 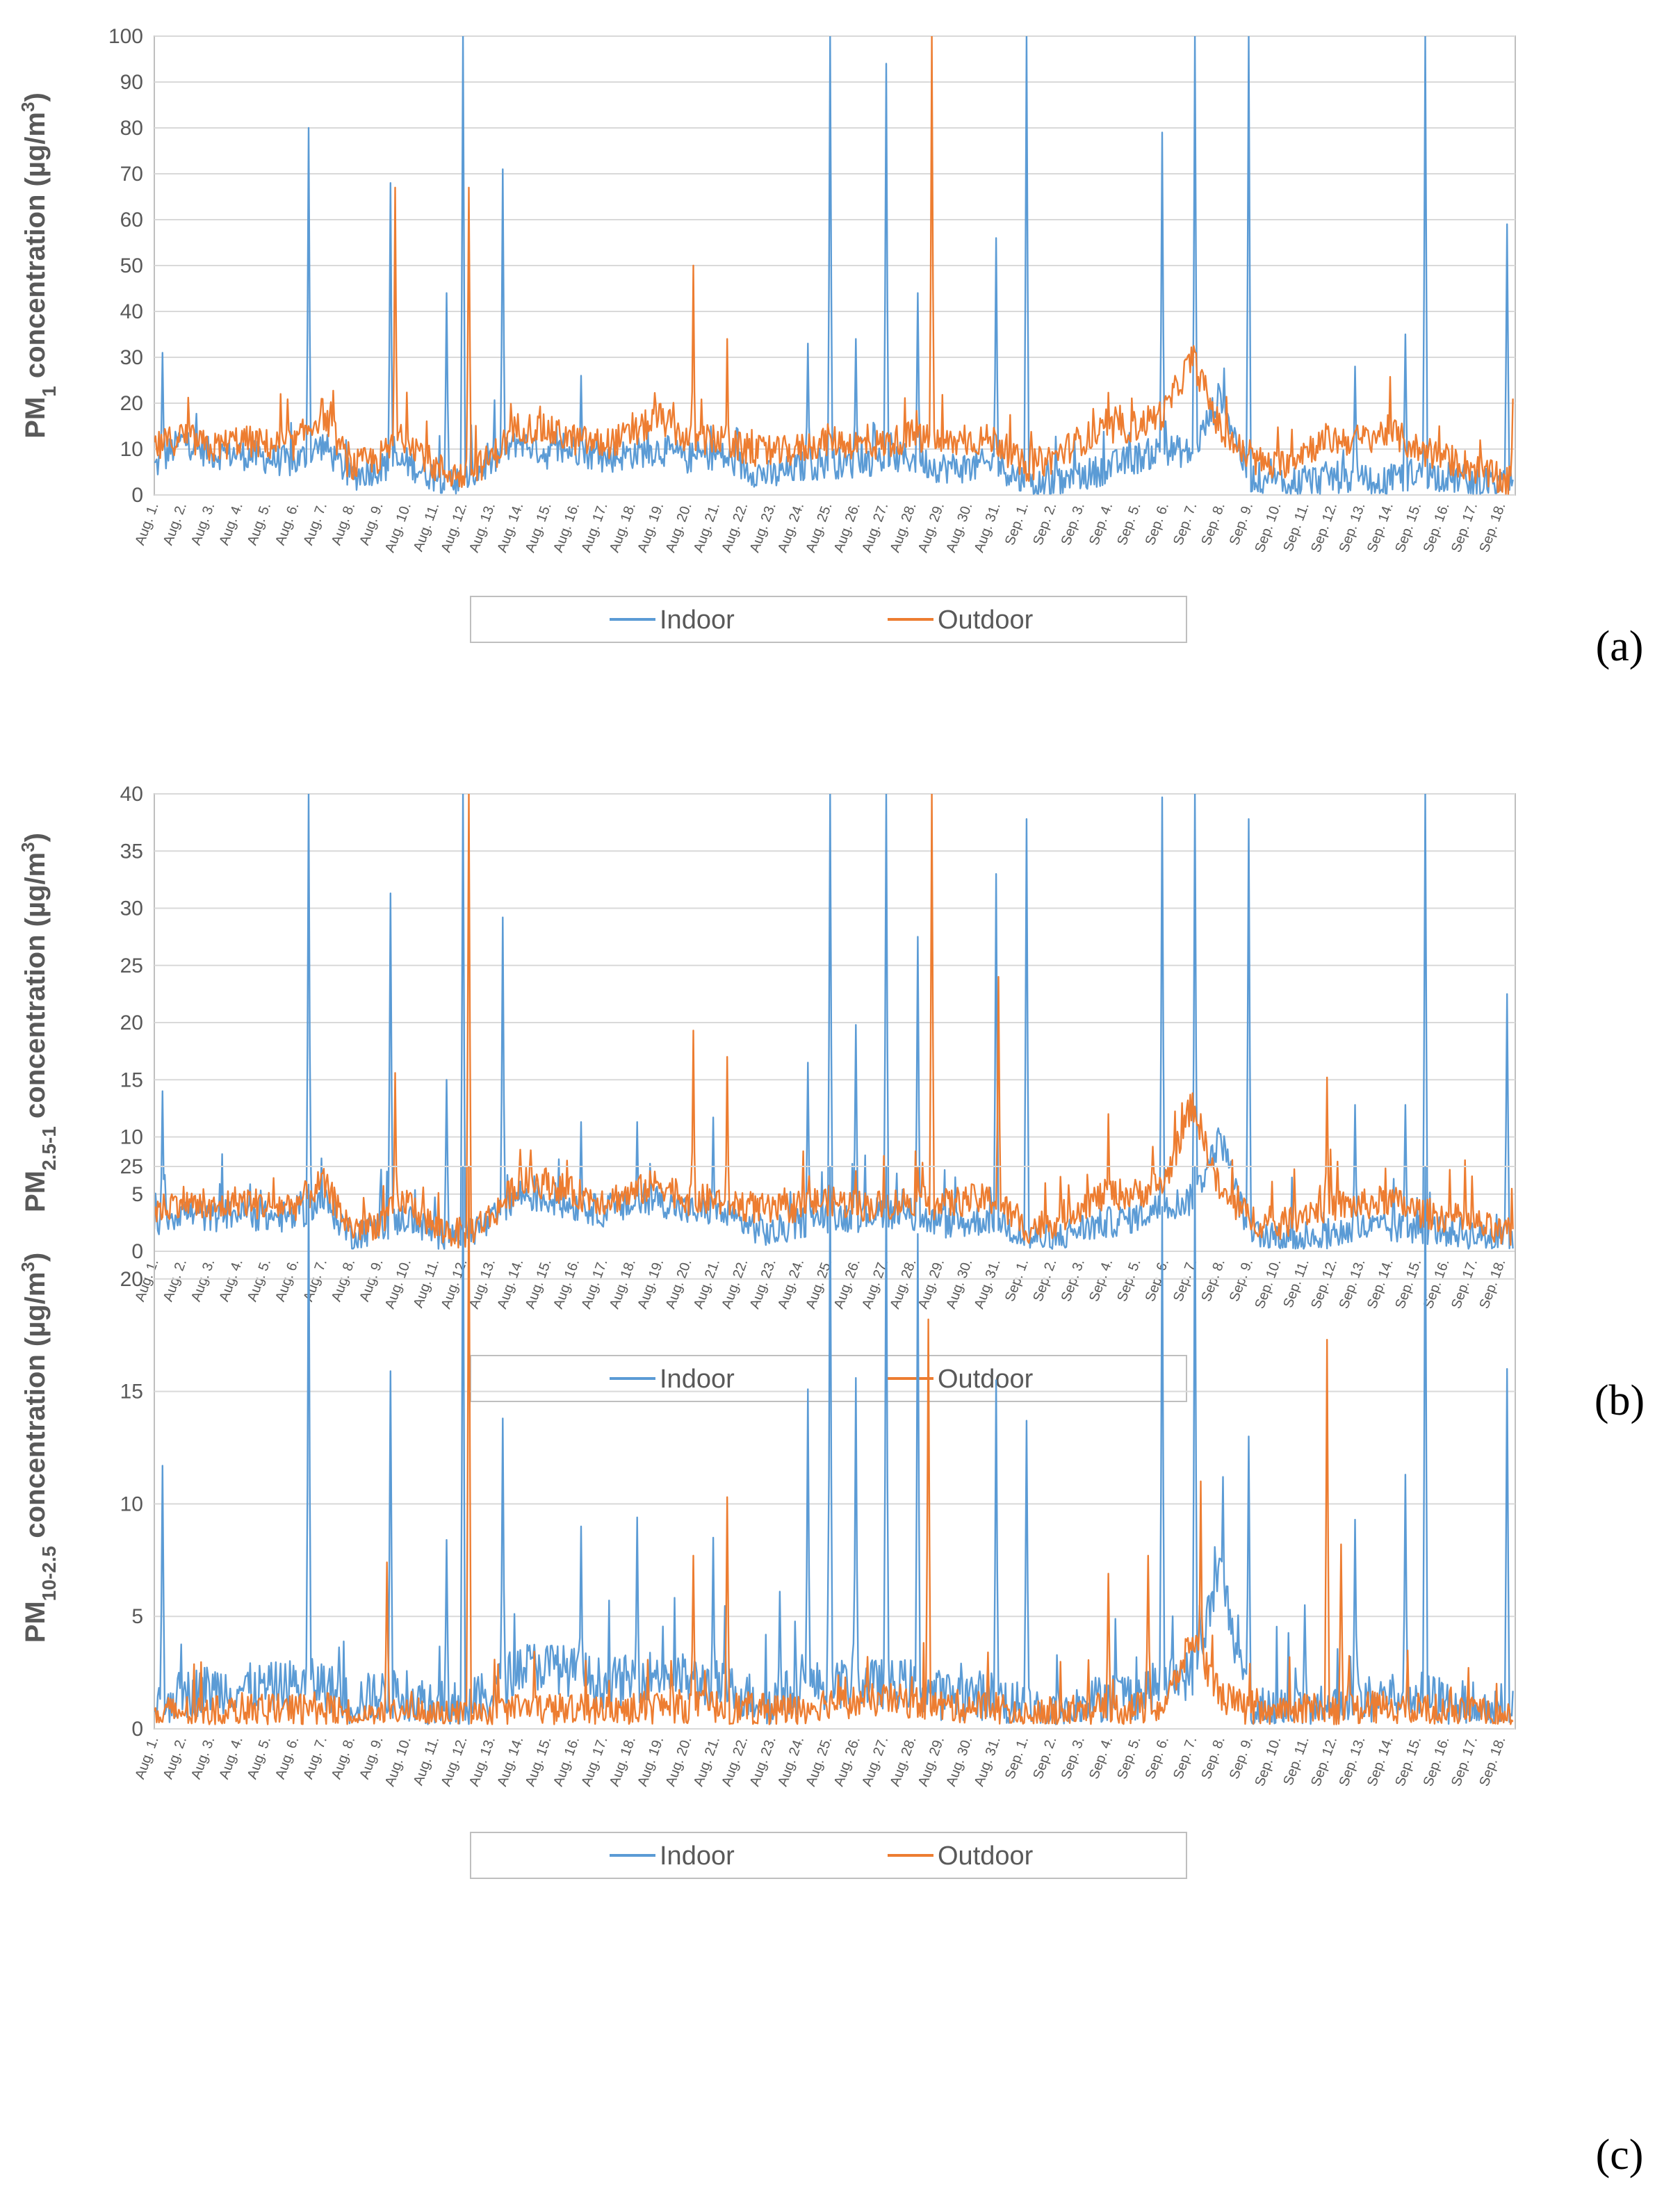 I want to click on y-tick-label: 60, so click(x=131, y=220).